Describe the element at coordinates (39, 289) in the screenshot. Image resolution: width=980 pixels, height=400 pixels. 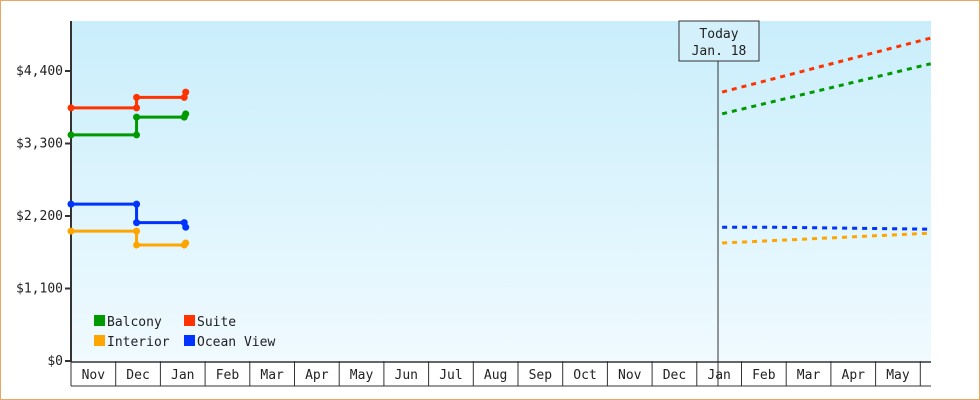
I see `y-tick-label: $1,100` at that location.